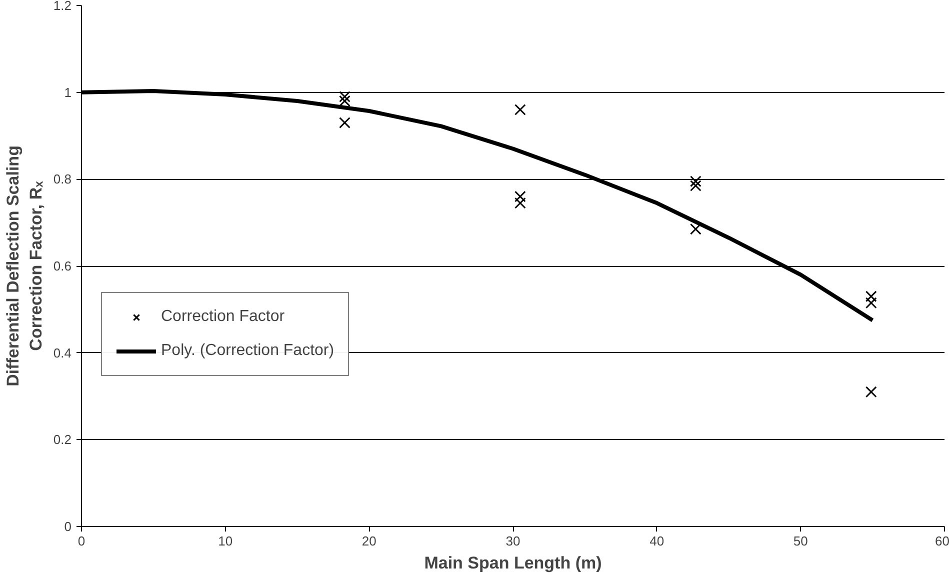  What do you see at coordinates (62, 179) in the screenshot?
I see `y-tick-label: 0.8` at bounding box center [62, 179].